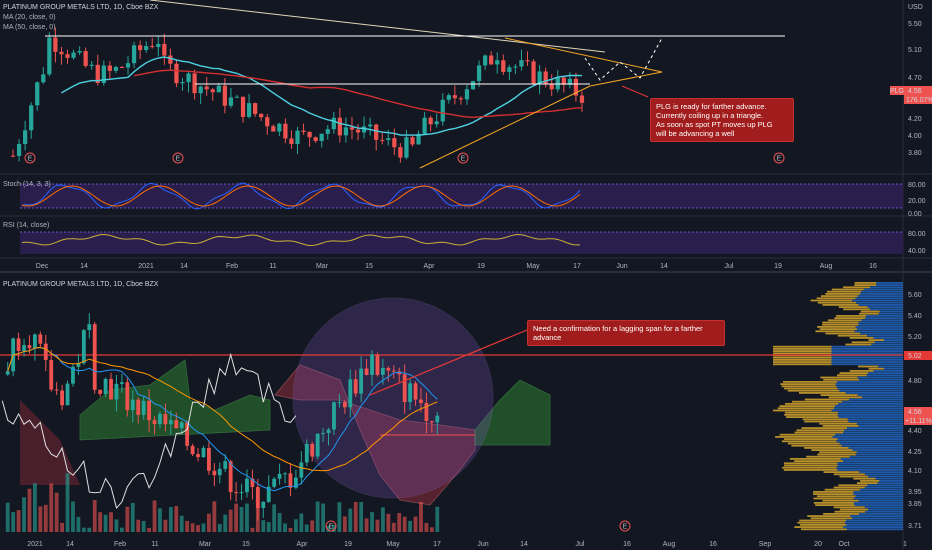  Describe the element at coordinates (580, 544) in the screenshot. I see `bottom-date-tick: Jul` at that location.